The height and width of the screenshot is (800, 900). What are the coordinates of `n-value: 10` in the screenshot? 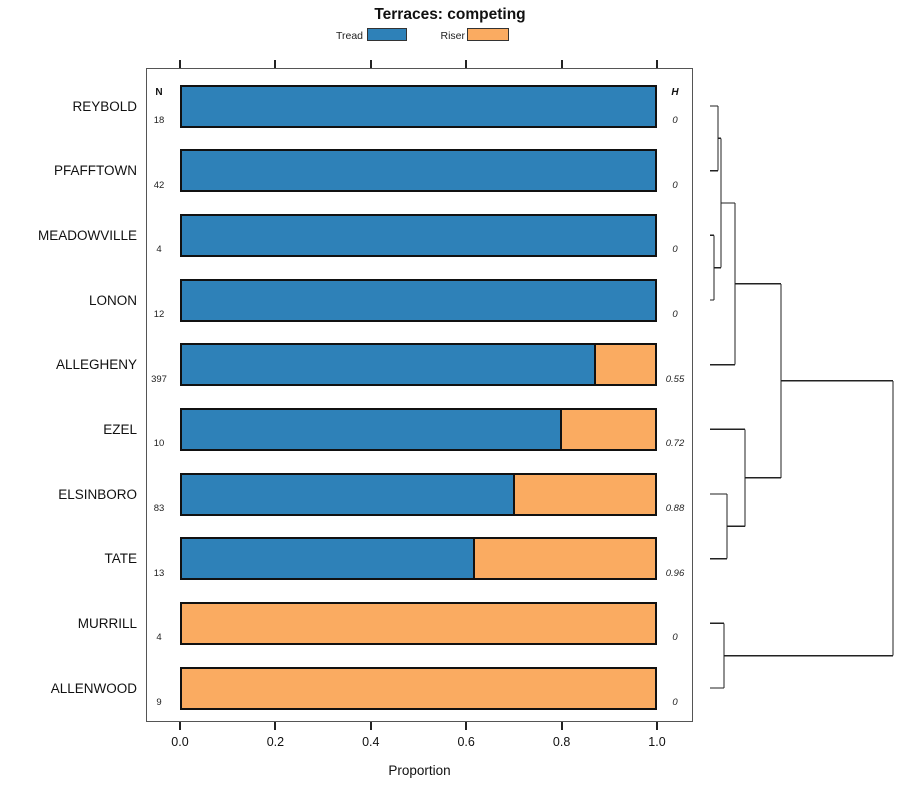 It's located at (159, 444).